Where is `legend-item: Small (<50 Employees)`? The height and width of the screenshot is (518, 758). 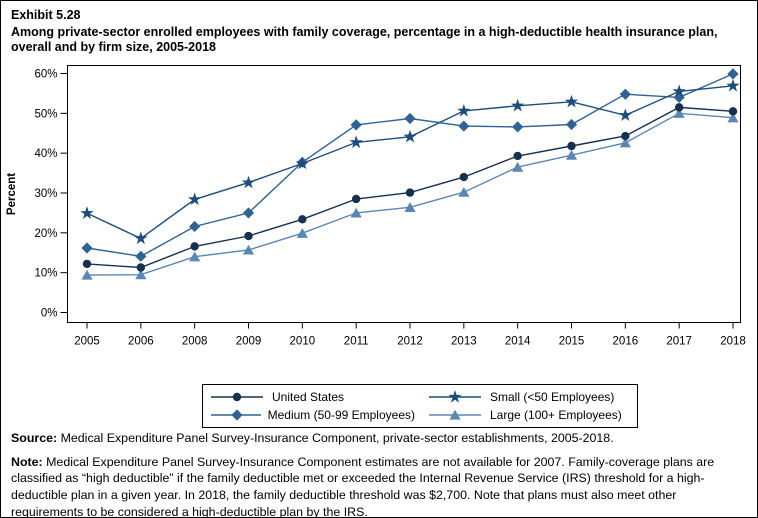 legend-item: Small (<50 Employees) is located at coordinates (529, 397).